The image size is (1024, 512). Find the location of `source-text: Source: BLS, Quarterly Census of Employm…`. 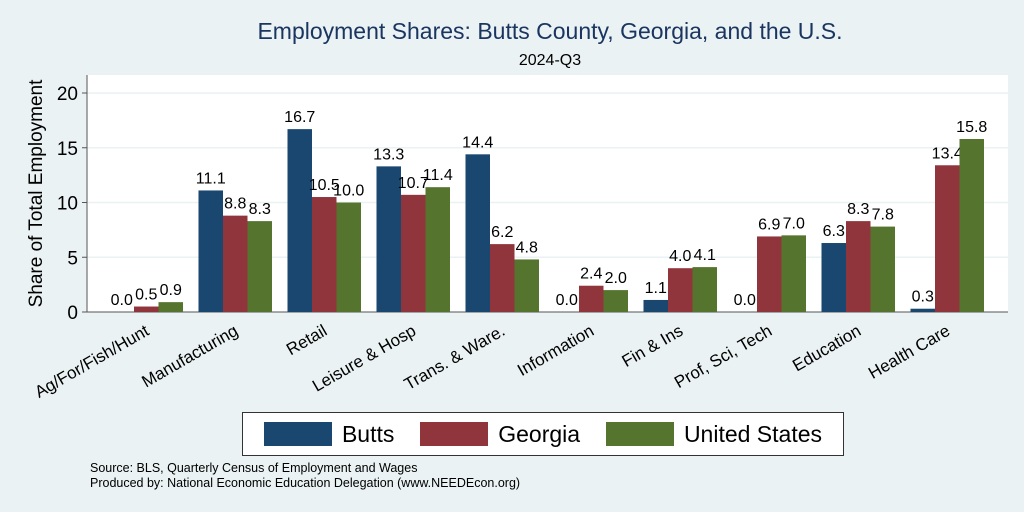

source-text: Source: BLS, Quarterly Census of Employm… is located at coordinates (254, 468).